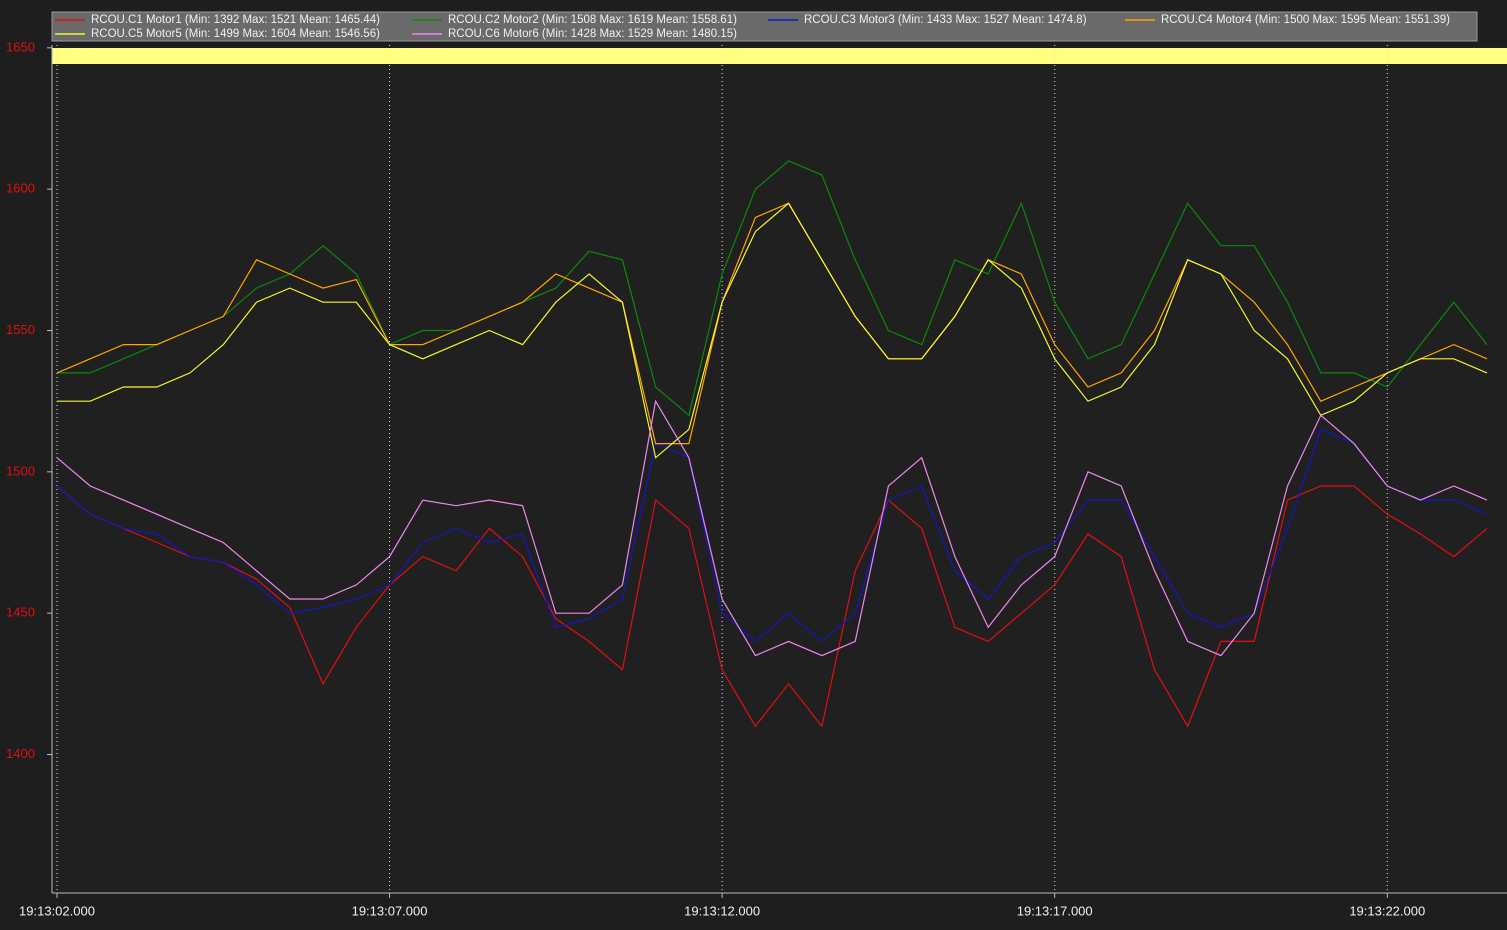 Image resolution: width=1507 pixels, height=930 pixels. Describe the element at coordinates (20, 46) in the screenshot. I see `y-tick-label: 1650` at that location.